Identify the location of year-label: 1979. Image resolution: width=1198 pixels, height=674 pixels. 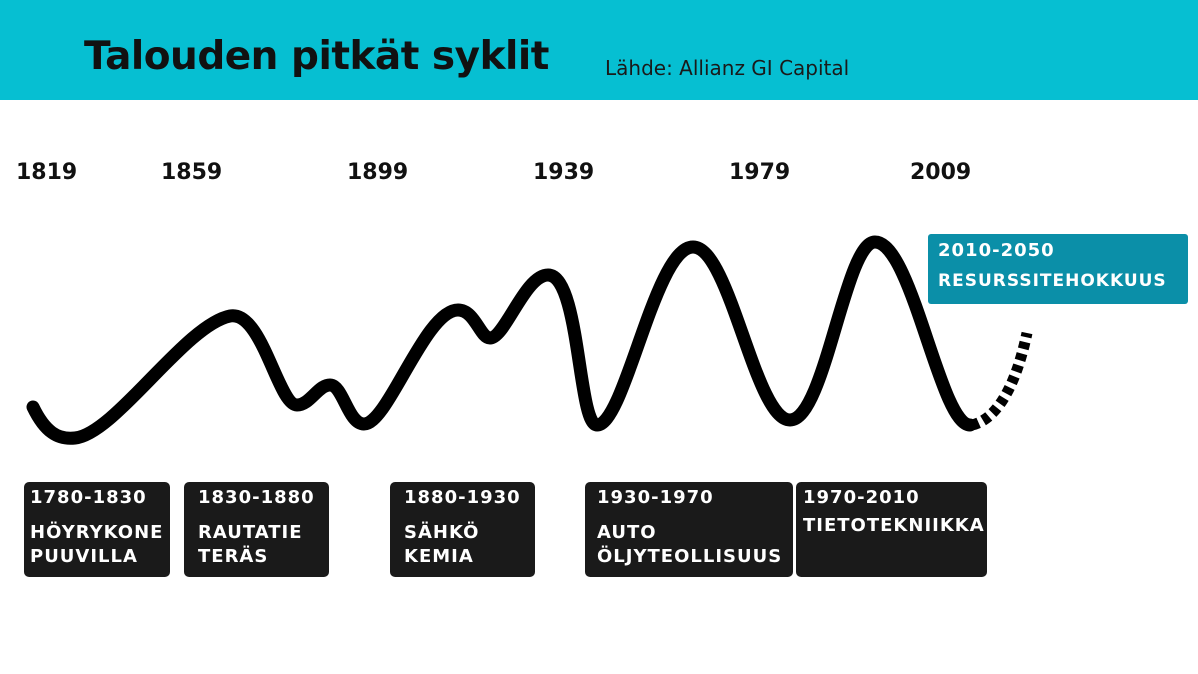
(760, 172).